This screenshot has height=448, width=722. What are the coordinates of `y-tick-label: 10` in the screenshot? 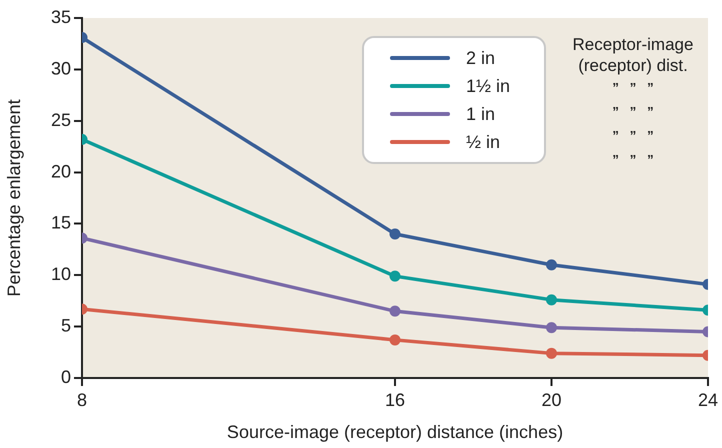 It's located at (60, 274).